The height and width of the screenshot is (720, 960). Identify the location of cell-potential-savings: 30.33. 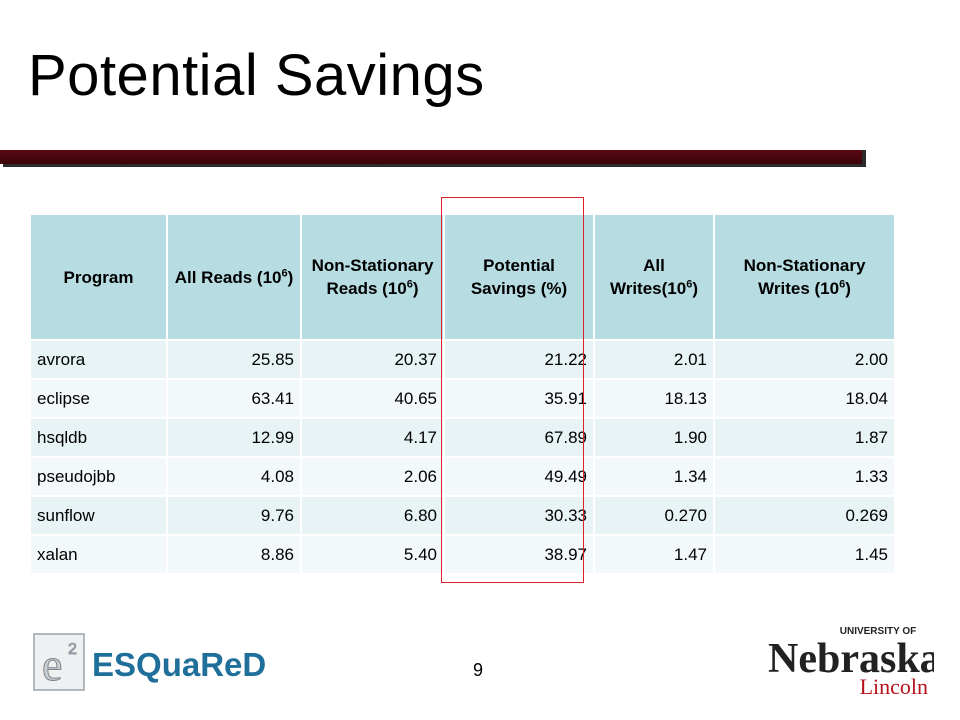
(518, 515).